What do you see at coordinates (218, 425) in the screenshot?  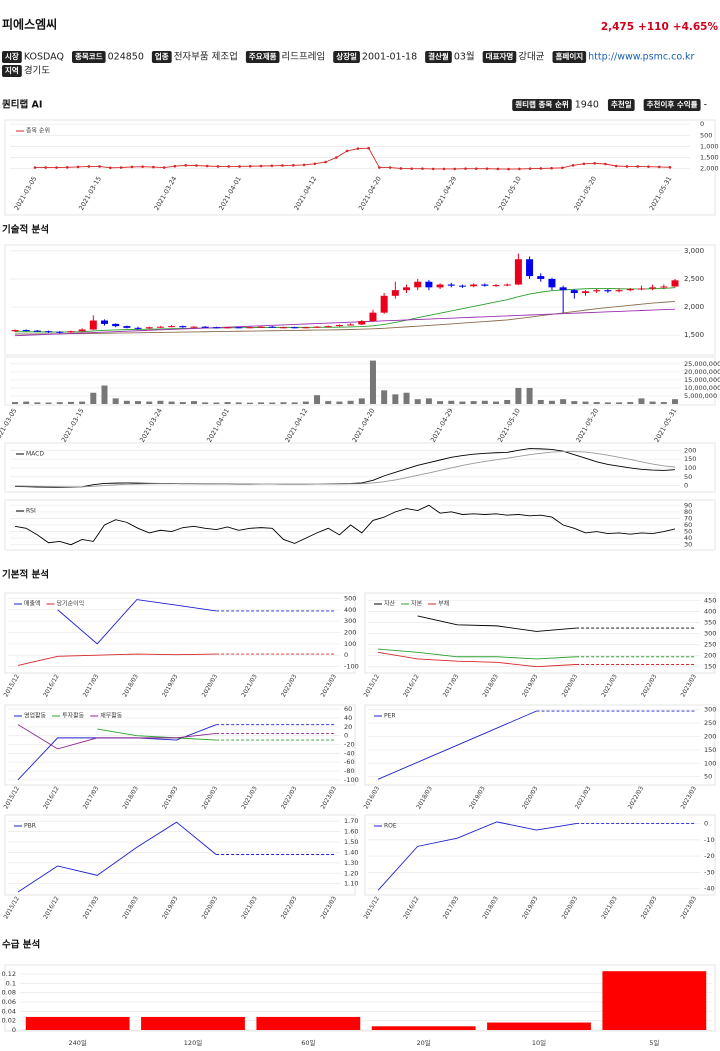 I see `x-tick-label: 2021-04-01` at bounding box center [218, 425].